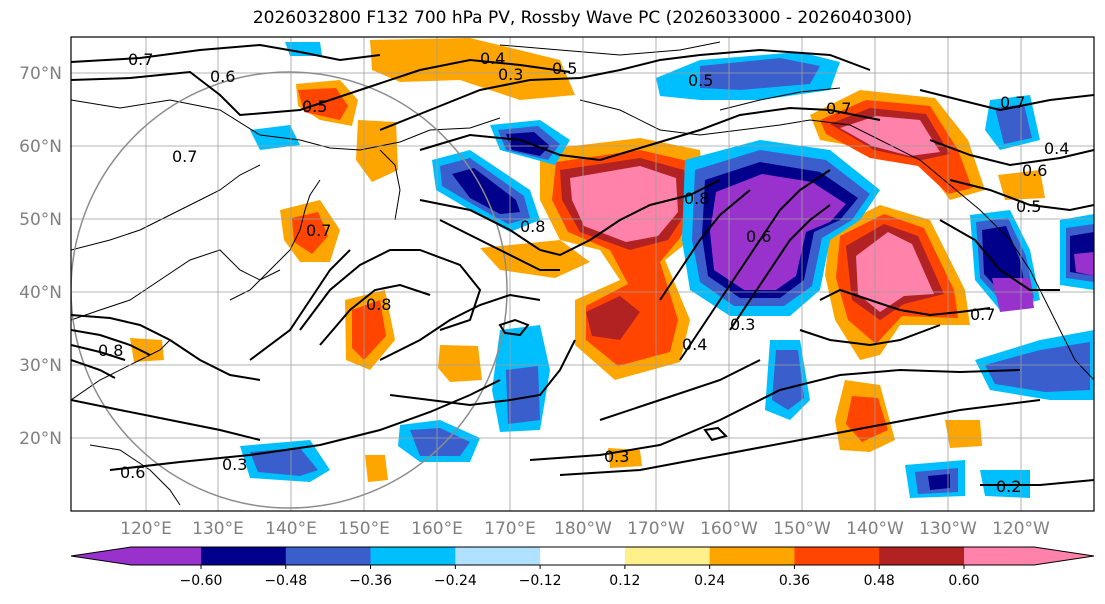  I want to click on lon-label-150e: 150°E, so click(364, 529).